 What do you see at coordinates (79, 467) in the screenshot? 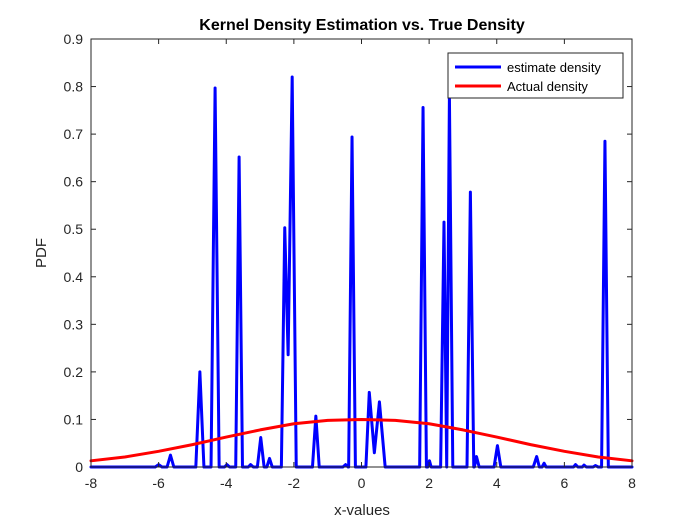
I see `y-tick-label: 0` at bounding box center [79, 467].